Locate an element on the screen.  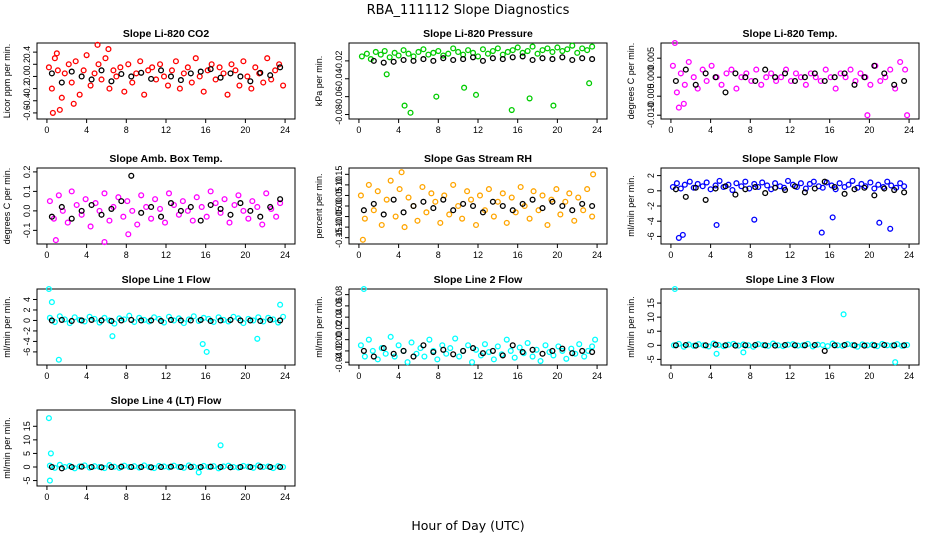
y-tick-label: 5 is located at coordinates (651, 331).